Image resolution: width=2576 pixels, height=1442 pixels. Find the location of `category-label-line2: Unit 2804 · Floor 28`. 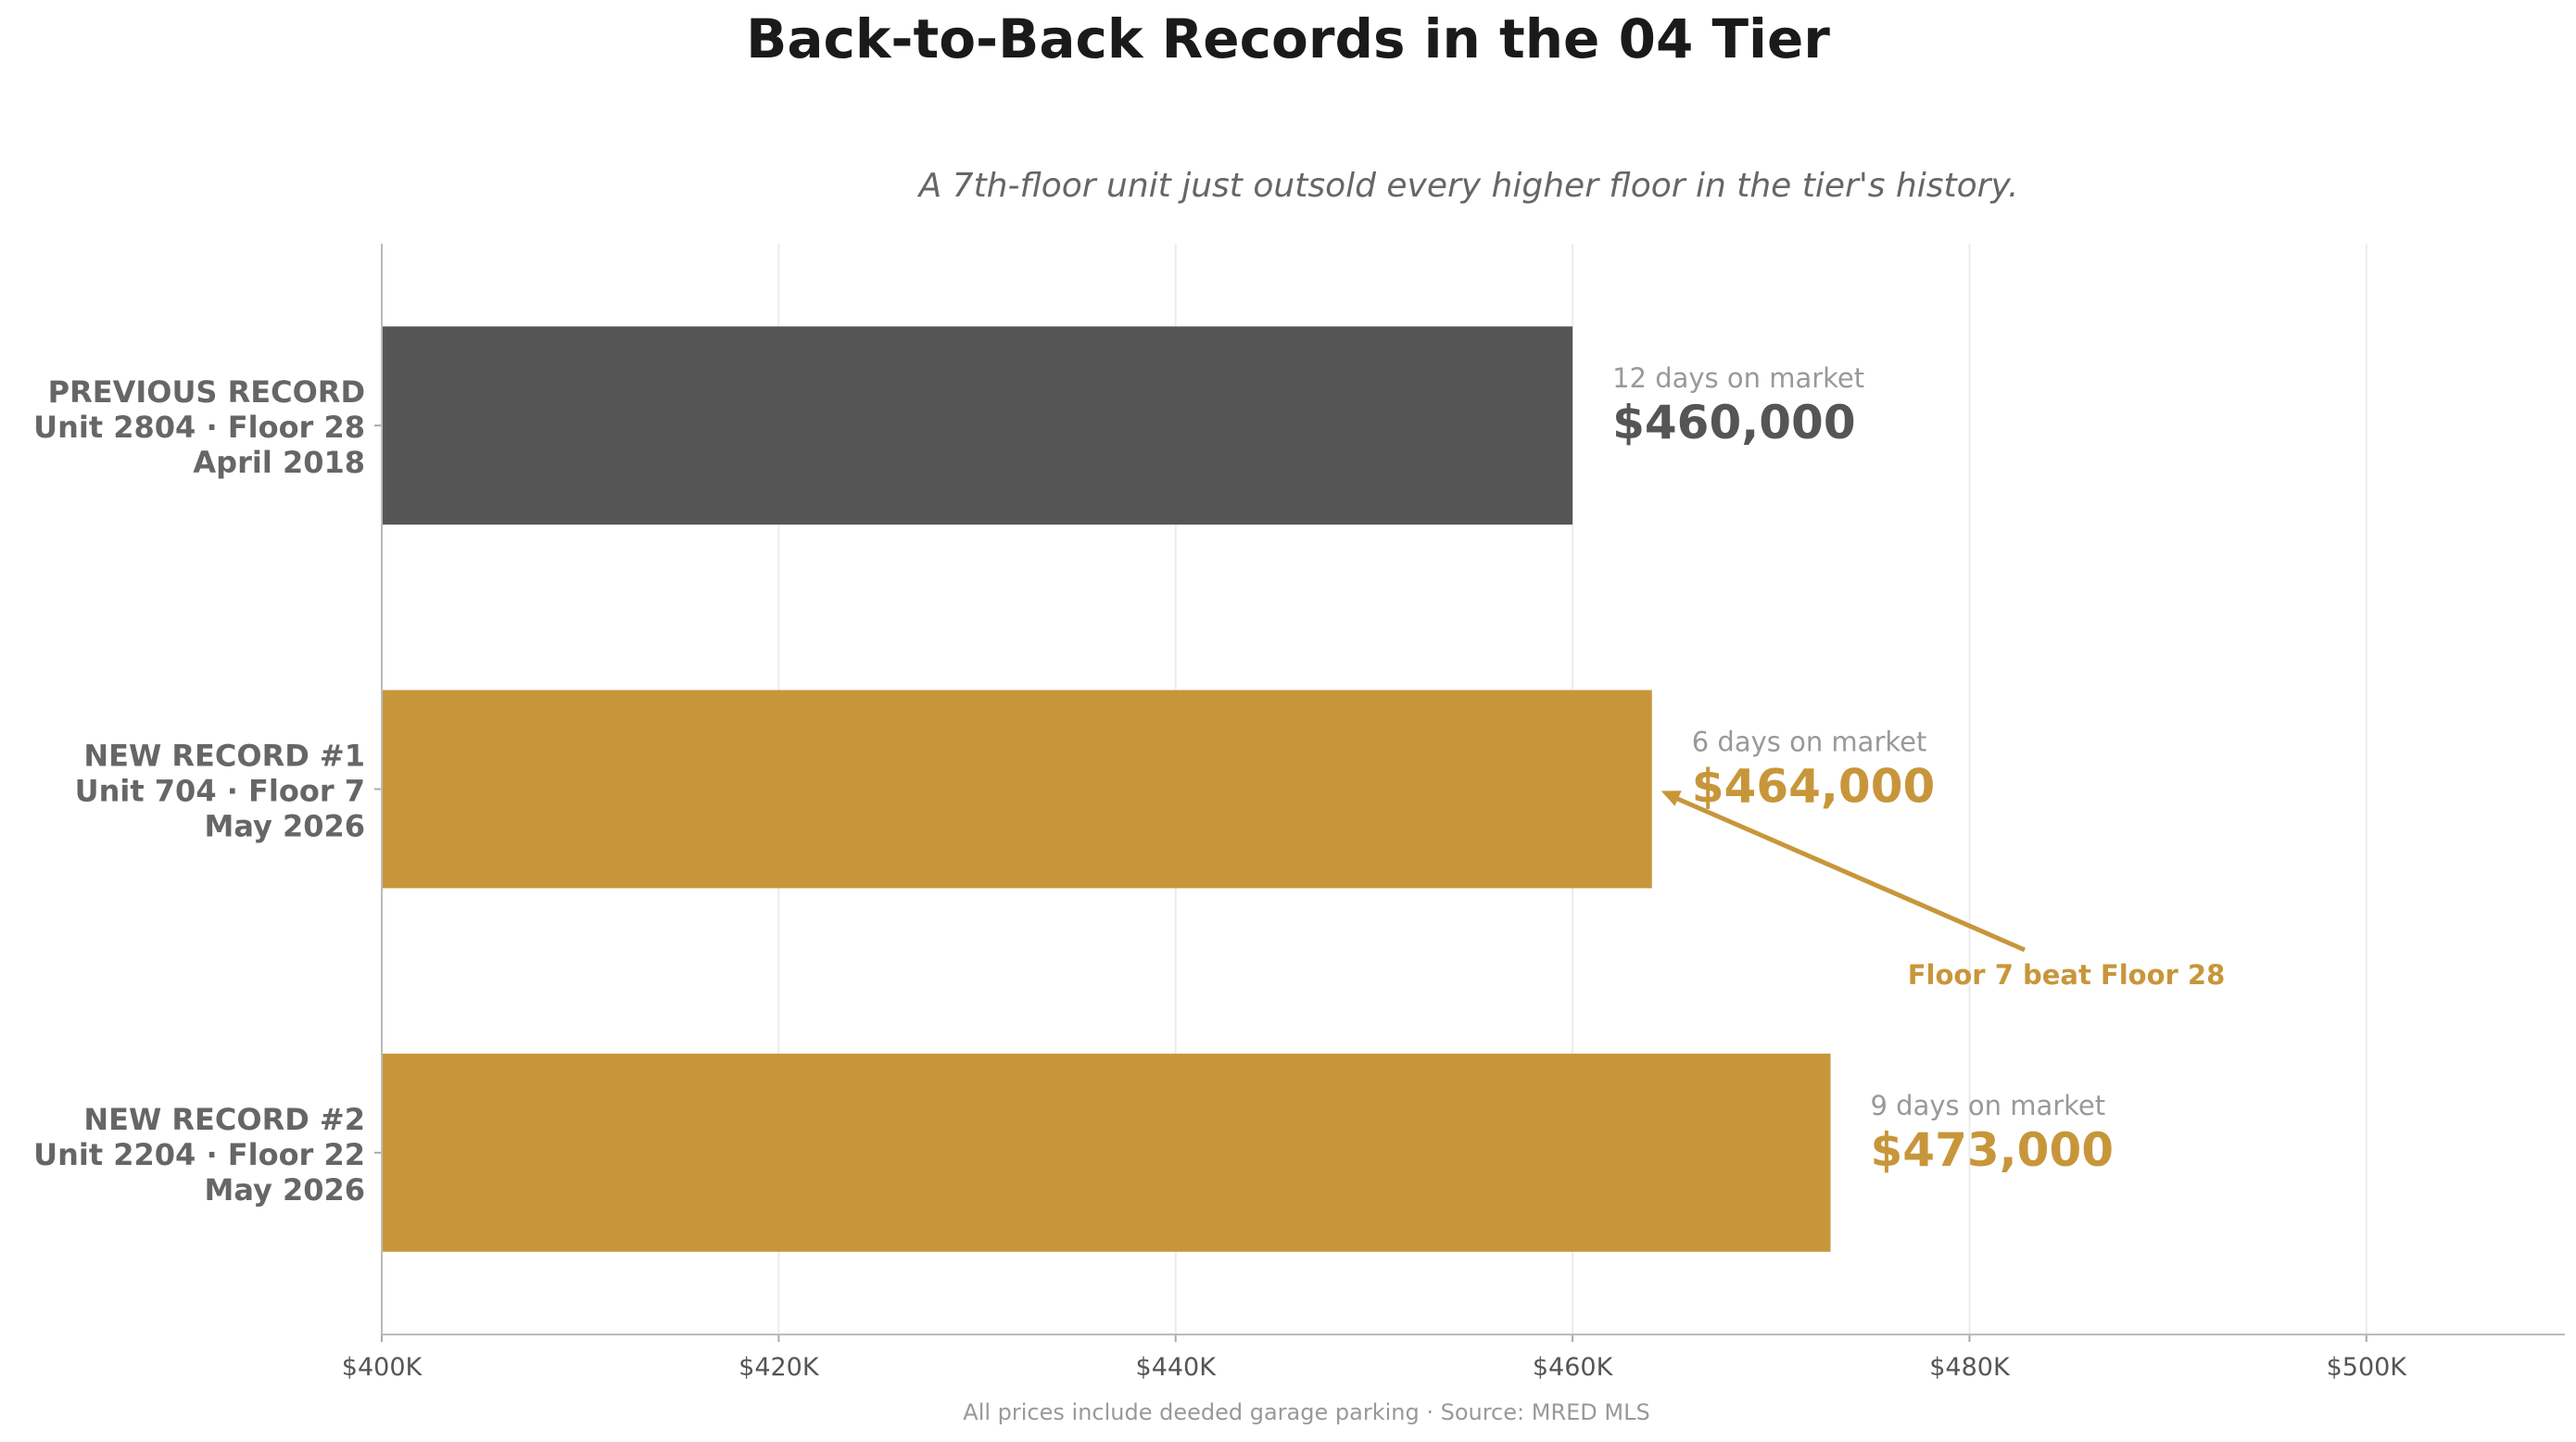

category-label-line2: Unit 2804 · Floor 28 is located at coordinates (199, 427).